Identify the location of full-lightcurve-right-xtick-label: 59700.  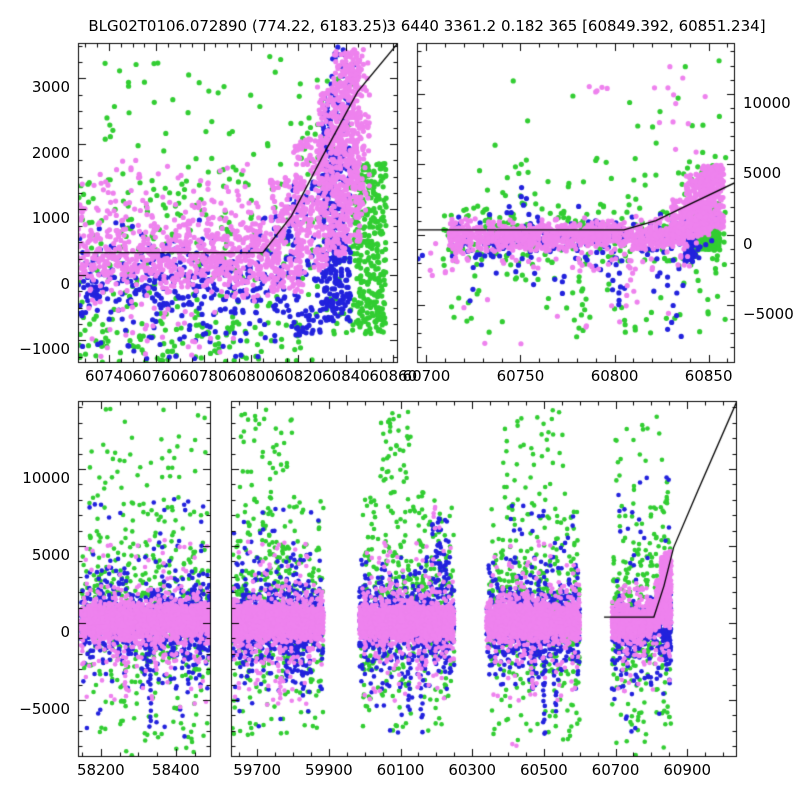
(257, 770).